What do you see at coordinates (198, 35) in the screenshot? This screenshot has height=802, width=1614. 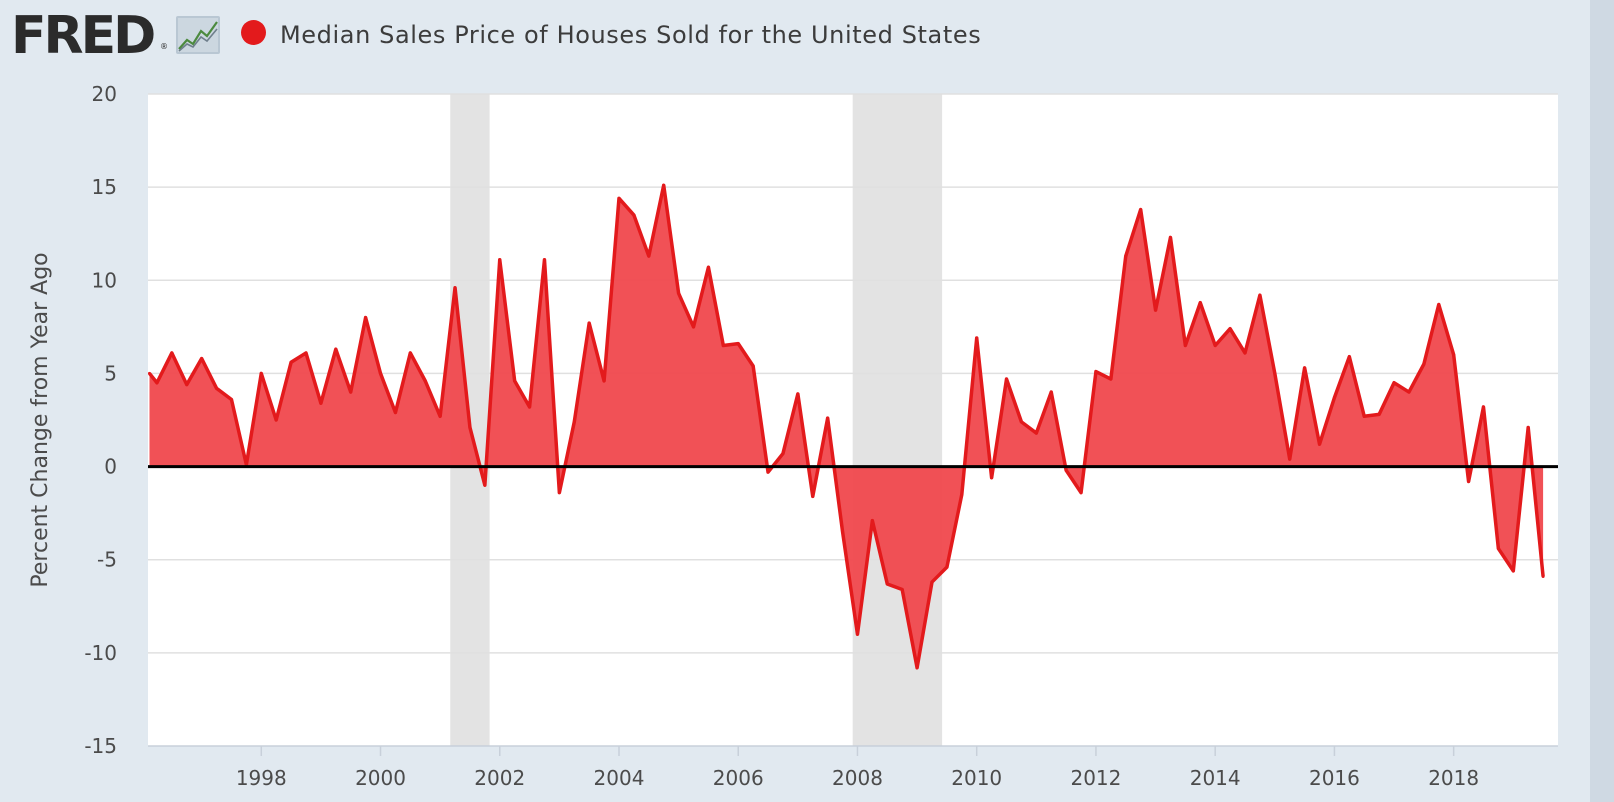 I see `line-graph-icon` at bounding box center [198, 35].